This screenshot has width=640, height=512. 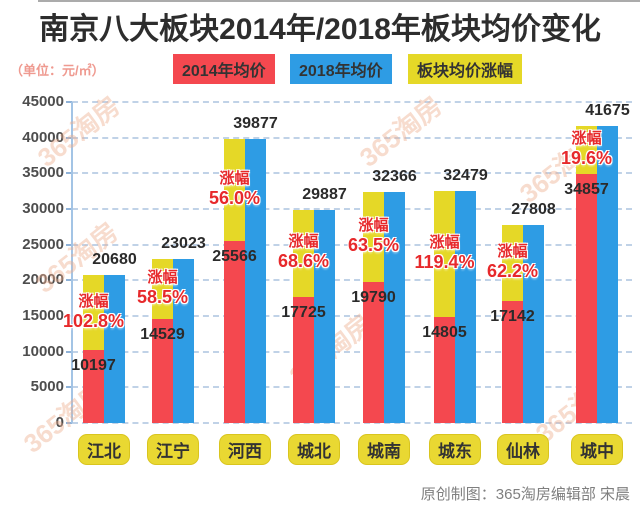 What do you see at coordinates (93, 320) in the screenshot?
I see `growth-label-value: 102.8%` at bounding box center [93, 320].